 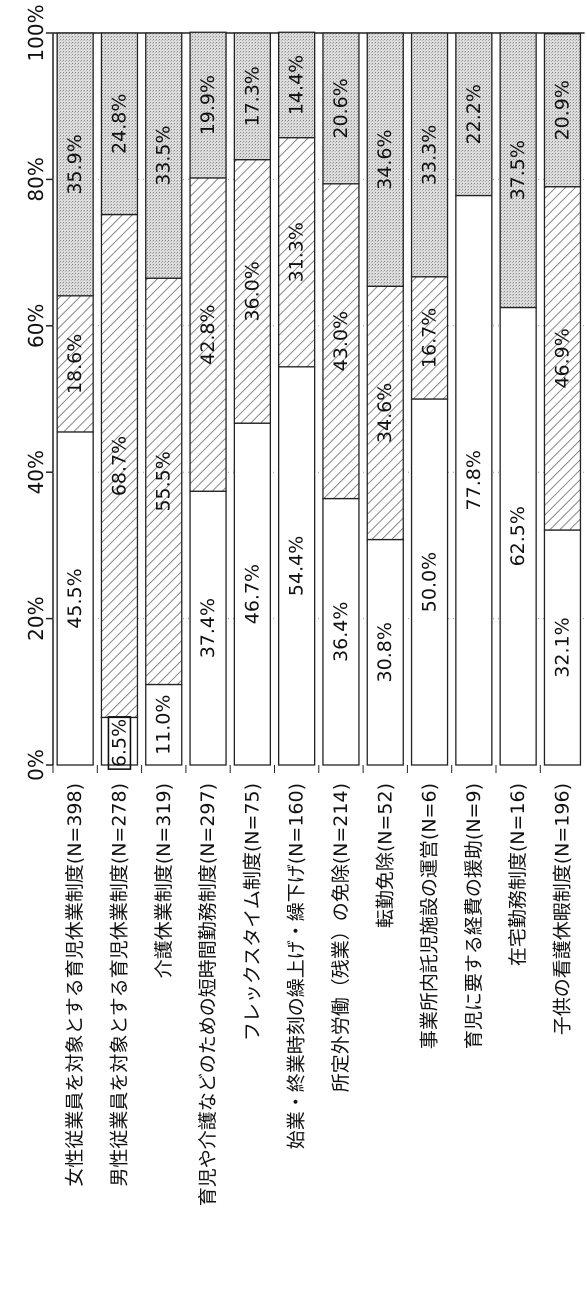 What do you see at coordinates (518, 874) in the screenshot?
I see `category-label: 在宅勤務制度(N=16)` at bounding box center [518, 874].